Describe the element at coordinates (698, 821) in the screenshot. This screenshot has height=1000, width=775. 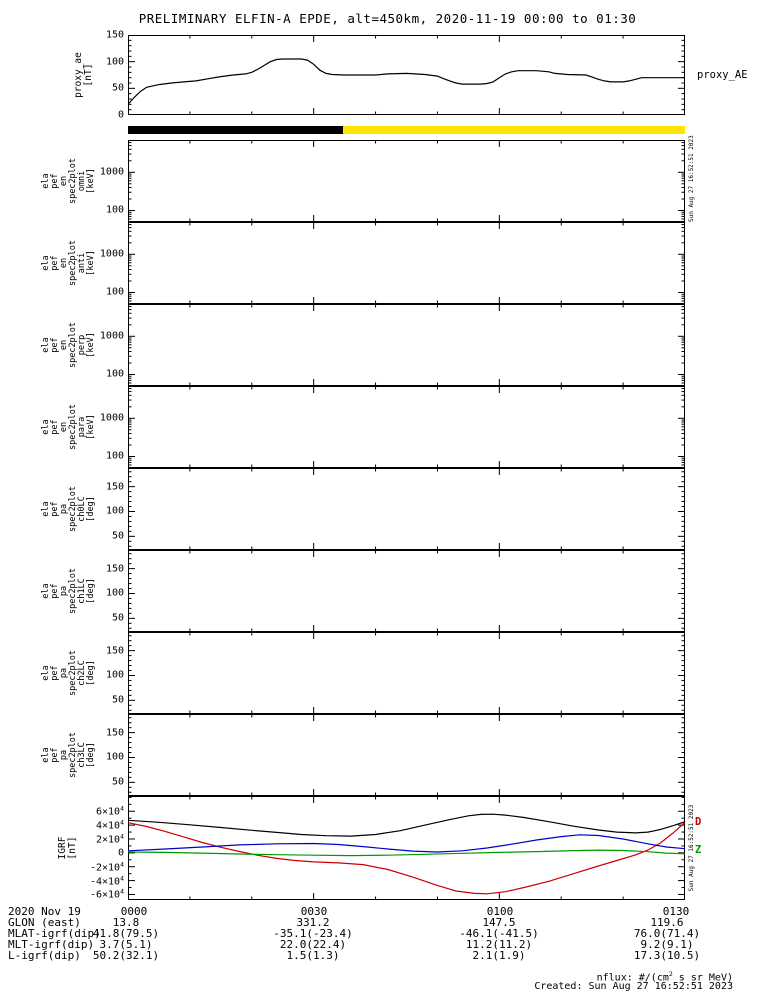
I see `legend-D: D` at that location.